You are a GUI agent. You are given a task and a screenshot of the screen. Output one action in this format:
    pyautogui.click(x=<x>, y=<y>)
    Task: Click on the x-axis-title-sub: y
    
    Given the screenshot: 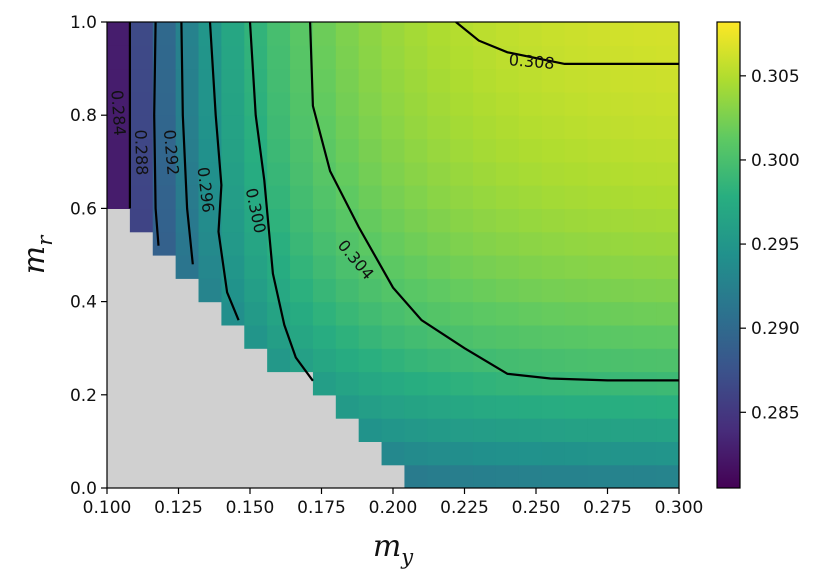 What is the action you would take?
    pyautogui.click(x=407, y=557)
    